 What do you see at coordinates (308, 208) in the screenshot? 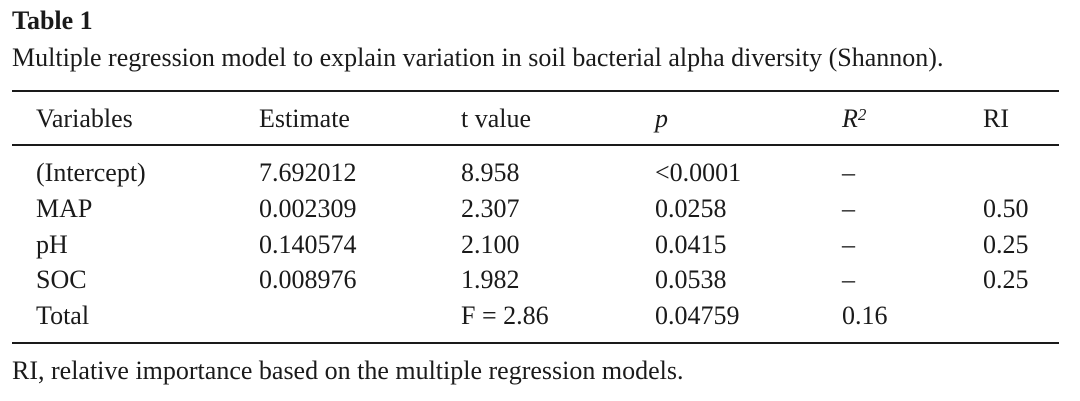
I see `cell-estimate: 0.002309` at bounding box center [308, 208].